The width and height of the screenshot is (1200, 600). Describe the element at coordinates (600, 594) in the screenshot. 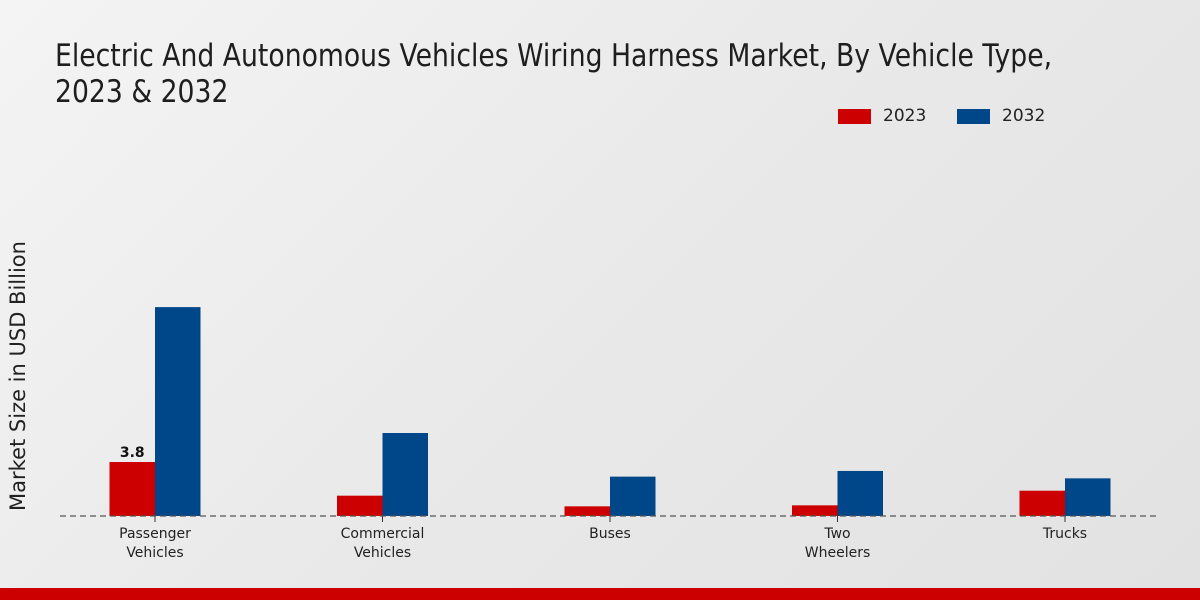

I see `footer-accent-bar` at that location.